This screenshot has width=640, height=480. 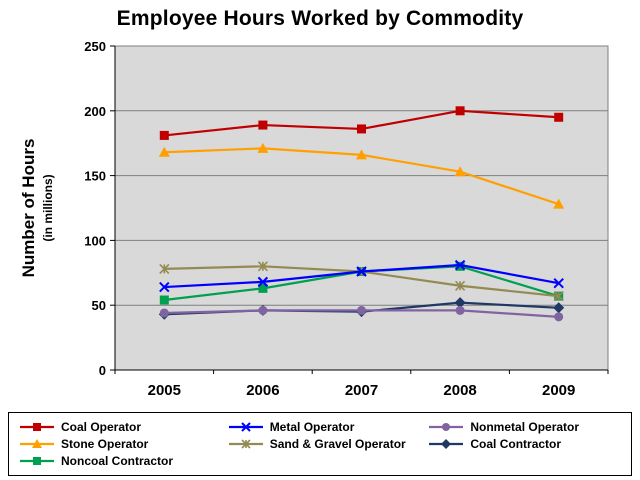 I want to click on legend-item: Sand & Gravel Operator, so click(x=328, y=444).